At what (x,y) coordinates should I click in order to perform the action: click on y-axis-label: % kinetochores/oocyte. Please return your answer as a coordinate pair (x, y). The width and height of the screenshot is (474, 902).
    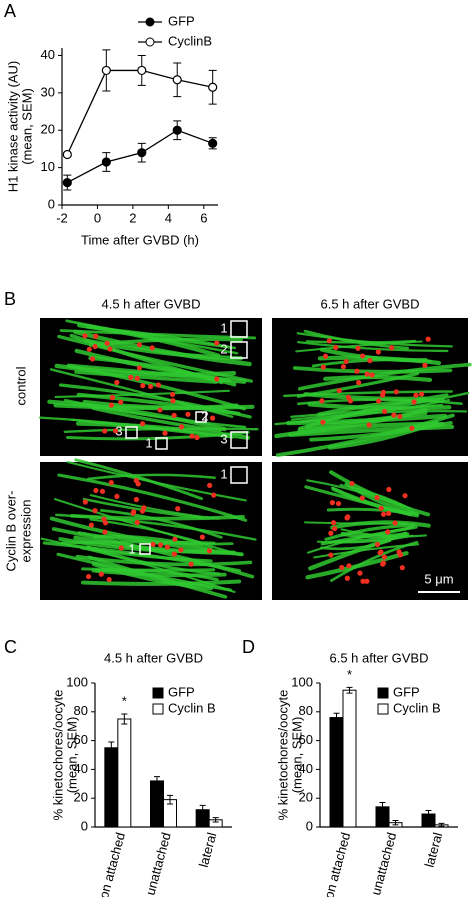
    Looking at the image, I should click on (282, 755).